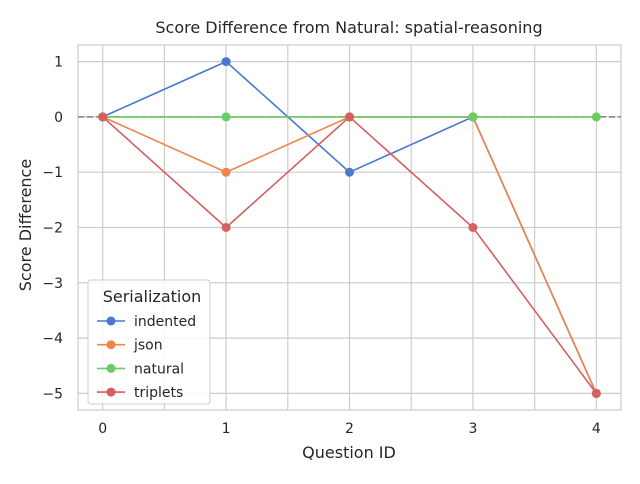 This screenshot has height=484, width=640. I want to click on y-tick-label: −2, so click(52, 229).